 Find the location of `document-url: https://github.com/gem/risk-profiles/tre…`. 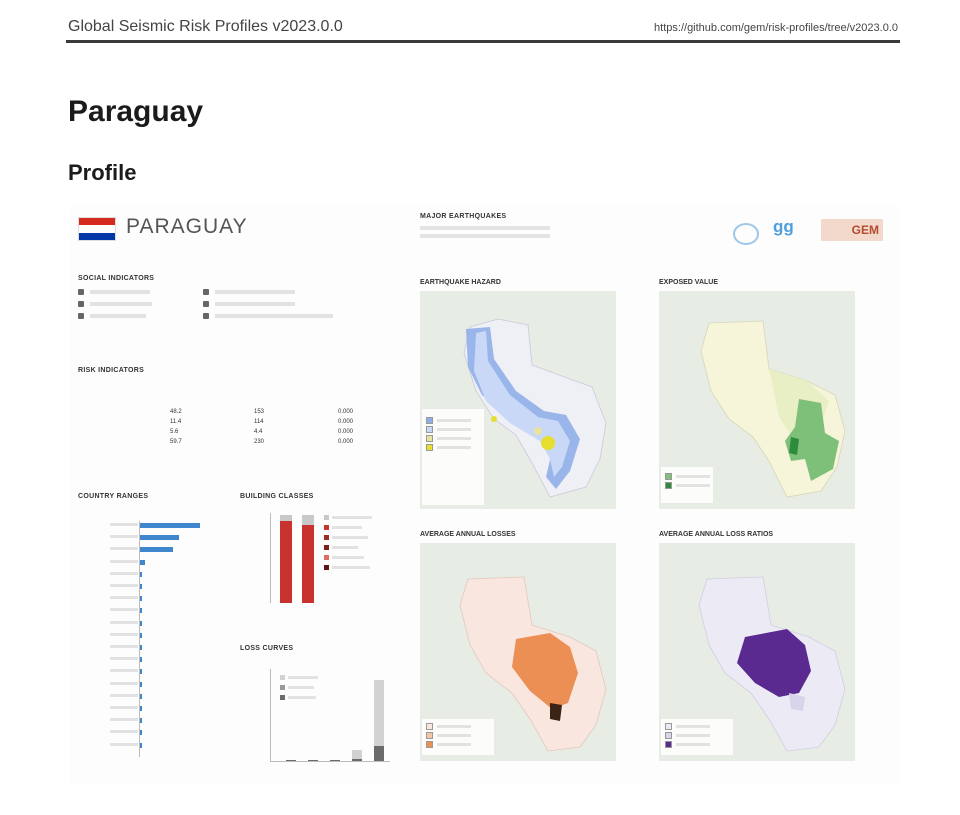

document-url: https://github.com/gem/risk-profiles/tre… is located at coordinates (776, 28).